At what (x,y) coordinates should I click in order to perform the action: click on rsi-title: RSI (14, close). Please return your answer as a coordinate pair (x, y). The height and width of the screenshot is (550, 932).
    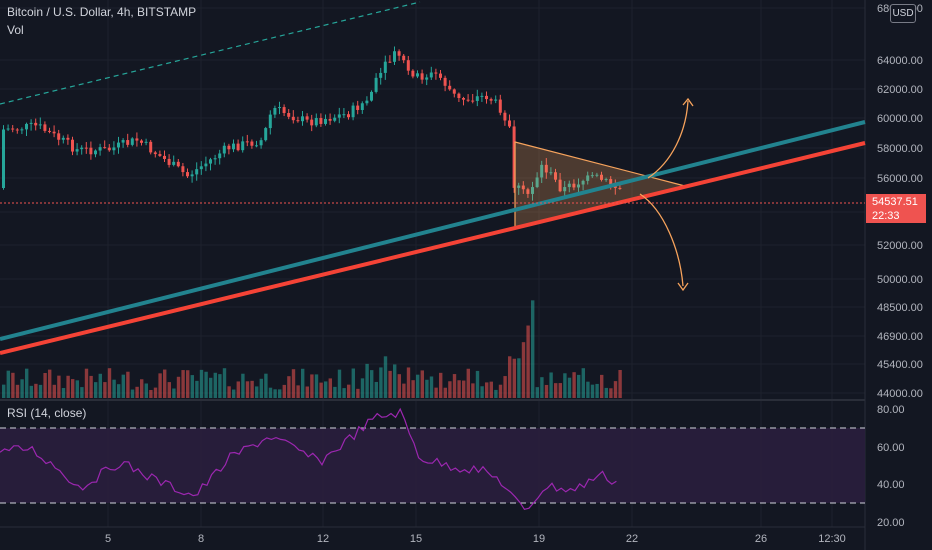
    Looking at the image, I should click on (47, 413).